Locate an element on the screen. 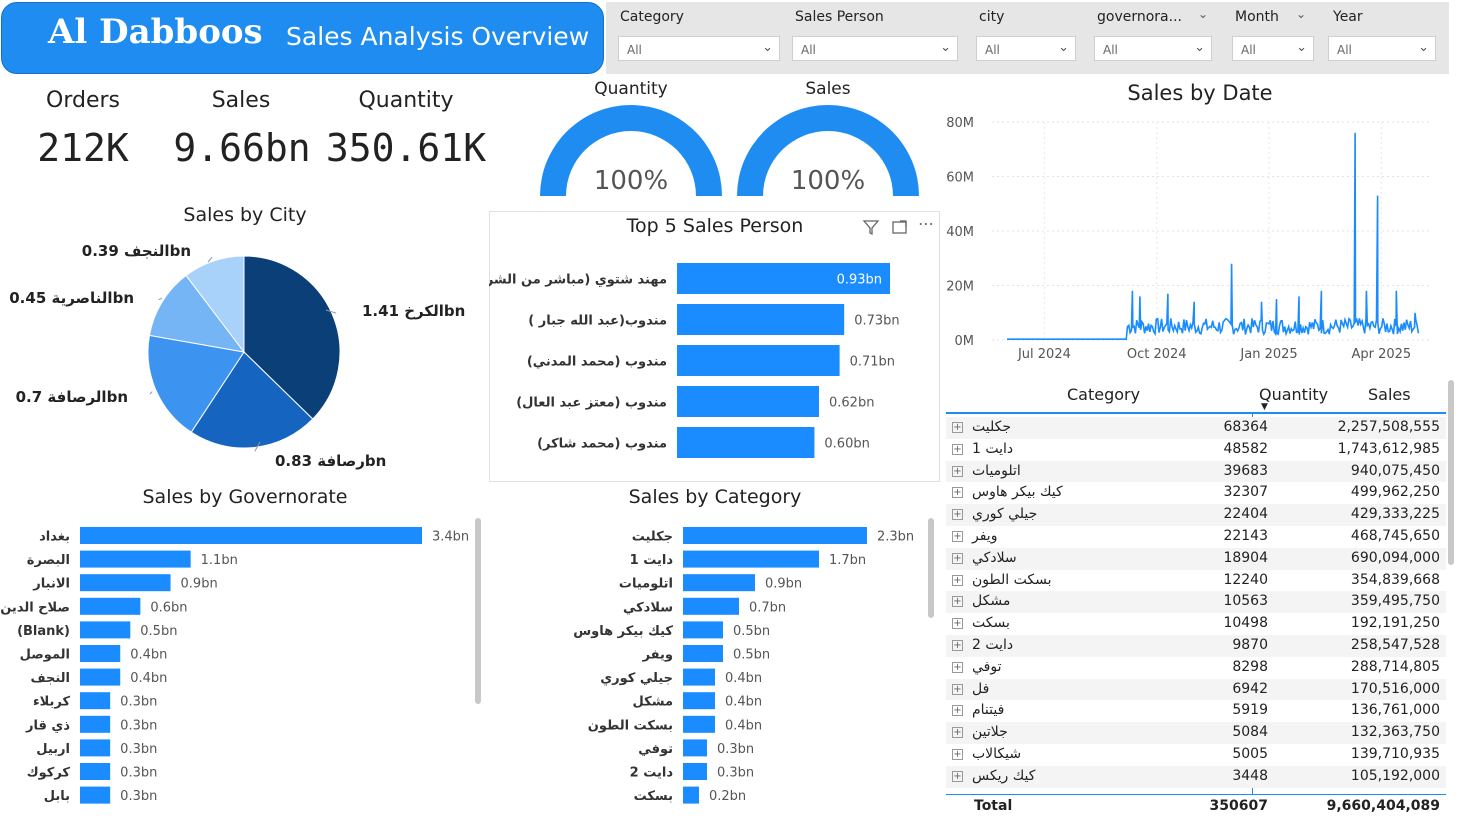 This screenshot has height=827, width=1465. table-scrollbar is located at coordinates (1451, 472).